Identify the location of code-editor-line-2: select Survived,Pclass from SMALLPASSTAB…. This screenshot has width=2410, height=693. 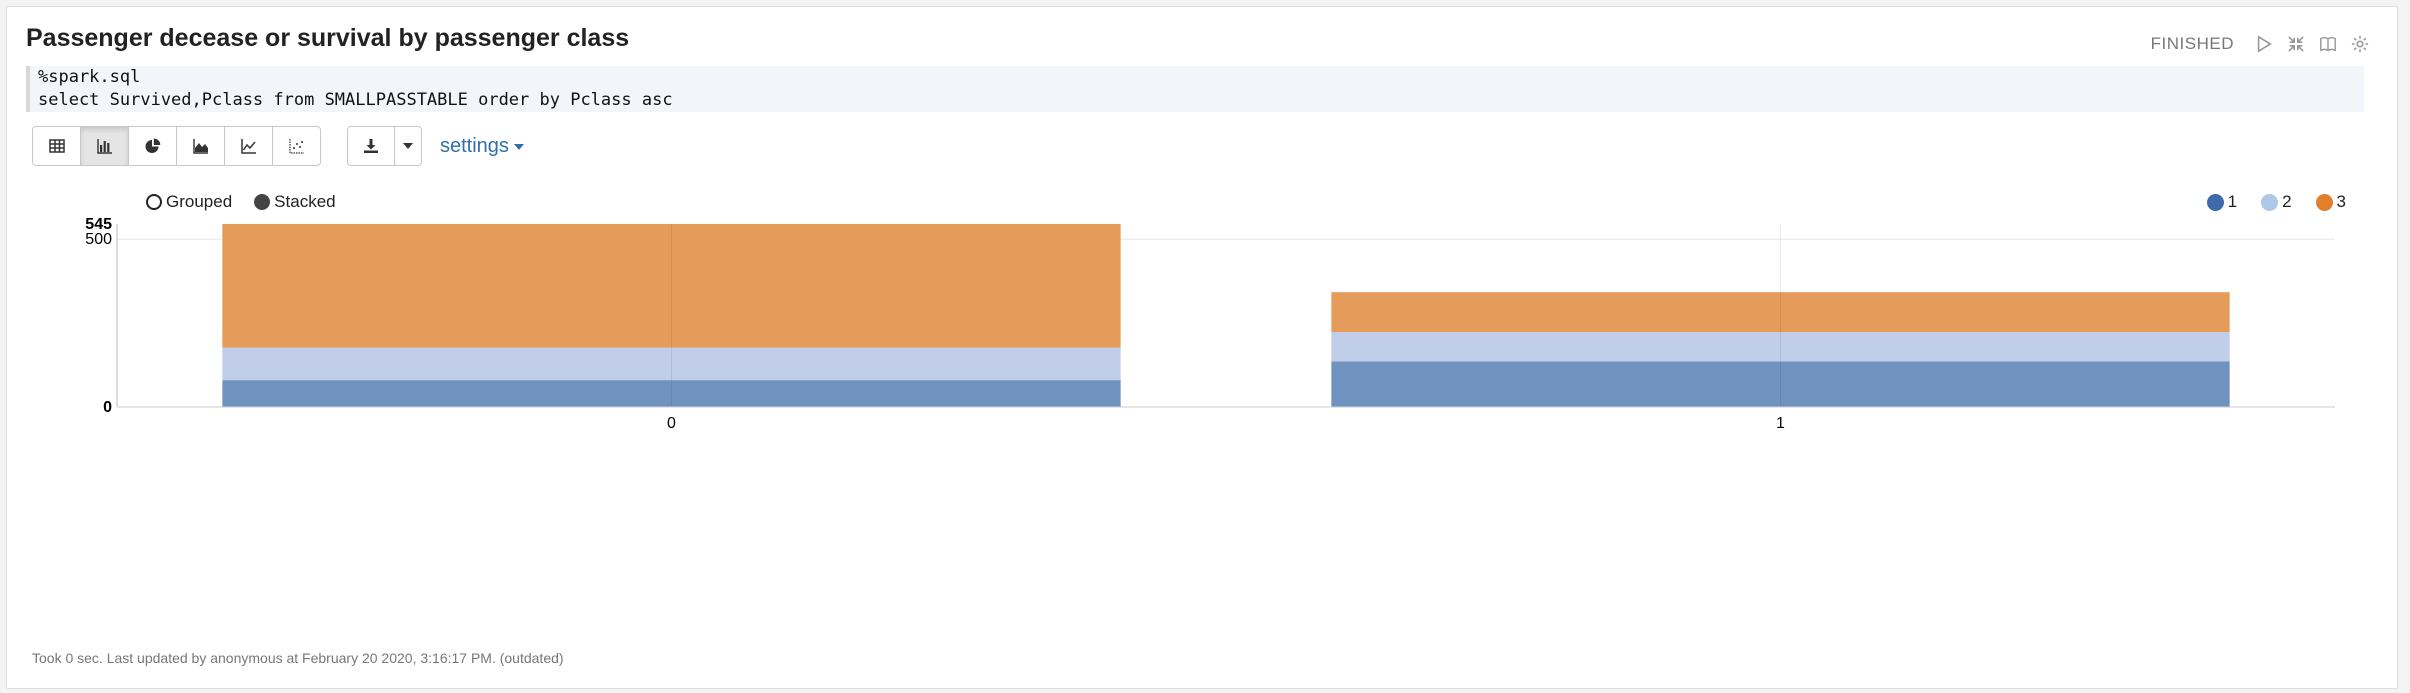
(1195, 100).